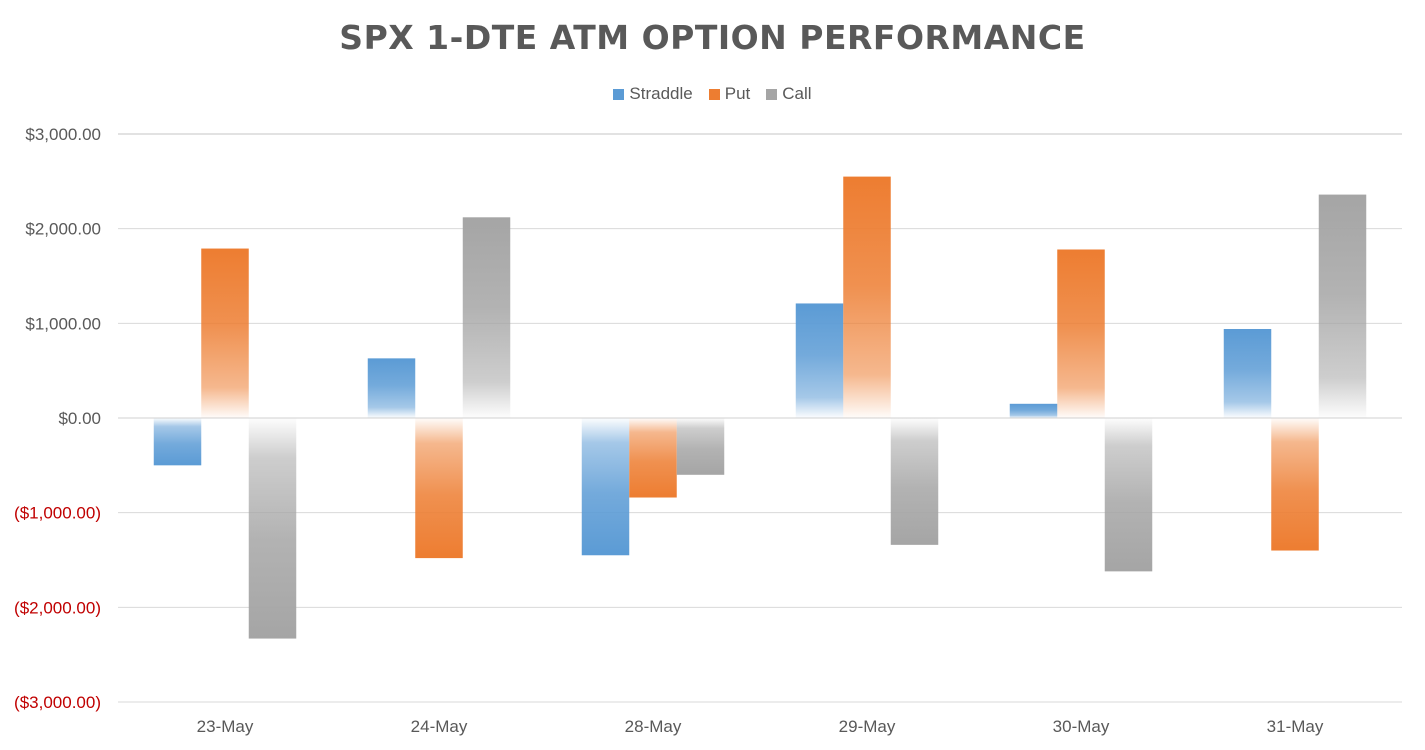 This screenshot has width=1425, height=750. I want to click on x-axis-ticks: 23-May 24-May 28-May 29-May 30-May 31-May, so click(760, 726).